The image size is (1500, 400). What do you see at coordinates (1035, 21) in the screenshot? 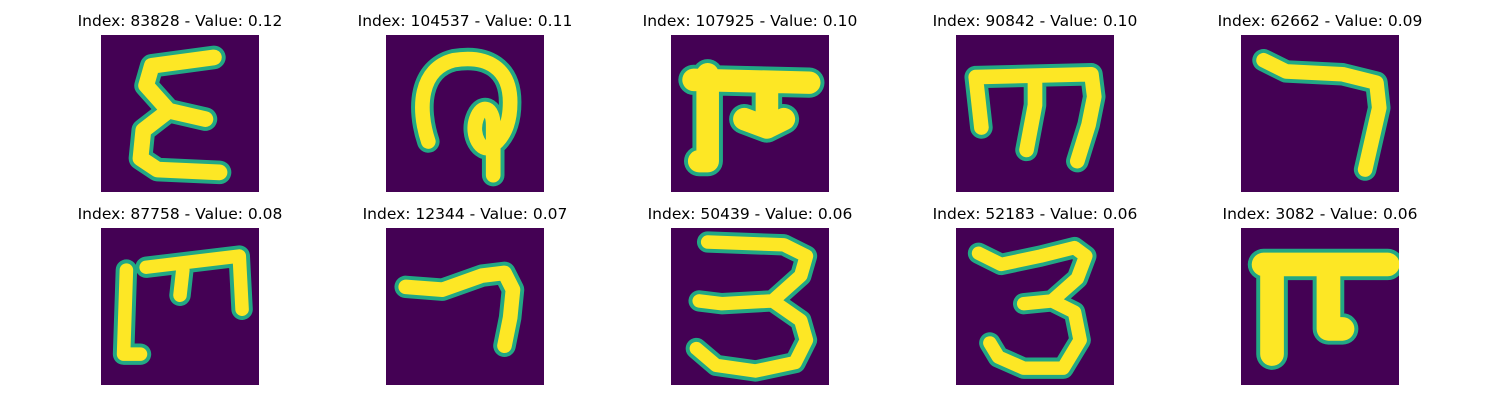
I see `panel-title: Index: 90842 - Value: 0.10` at bounding box center [1035, 21].